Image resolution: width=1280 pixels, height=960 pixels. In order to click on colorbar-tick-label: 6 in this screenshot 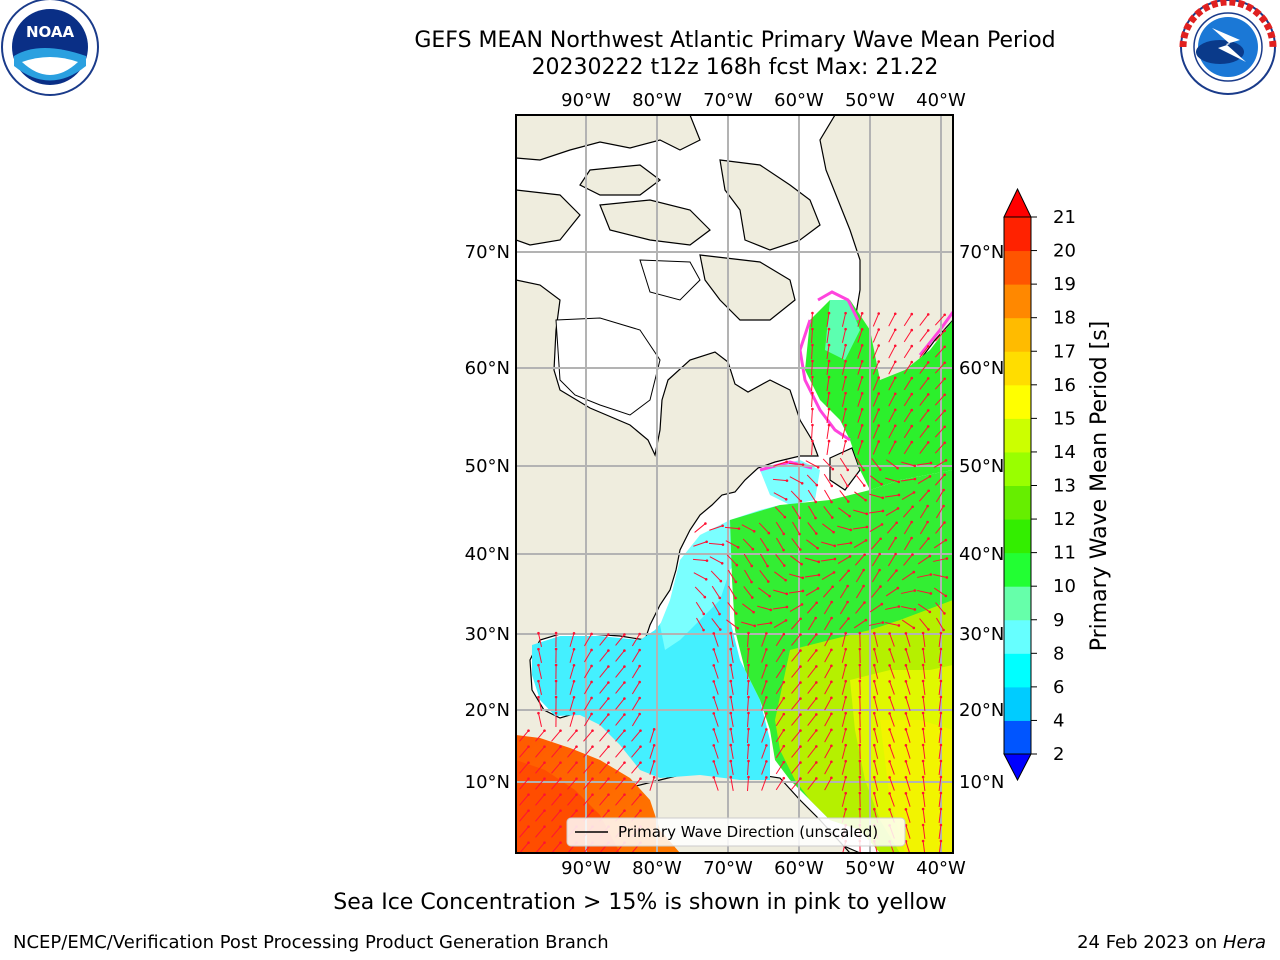, I will do `click(1058, 687)`.